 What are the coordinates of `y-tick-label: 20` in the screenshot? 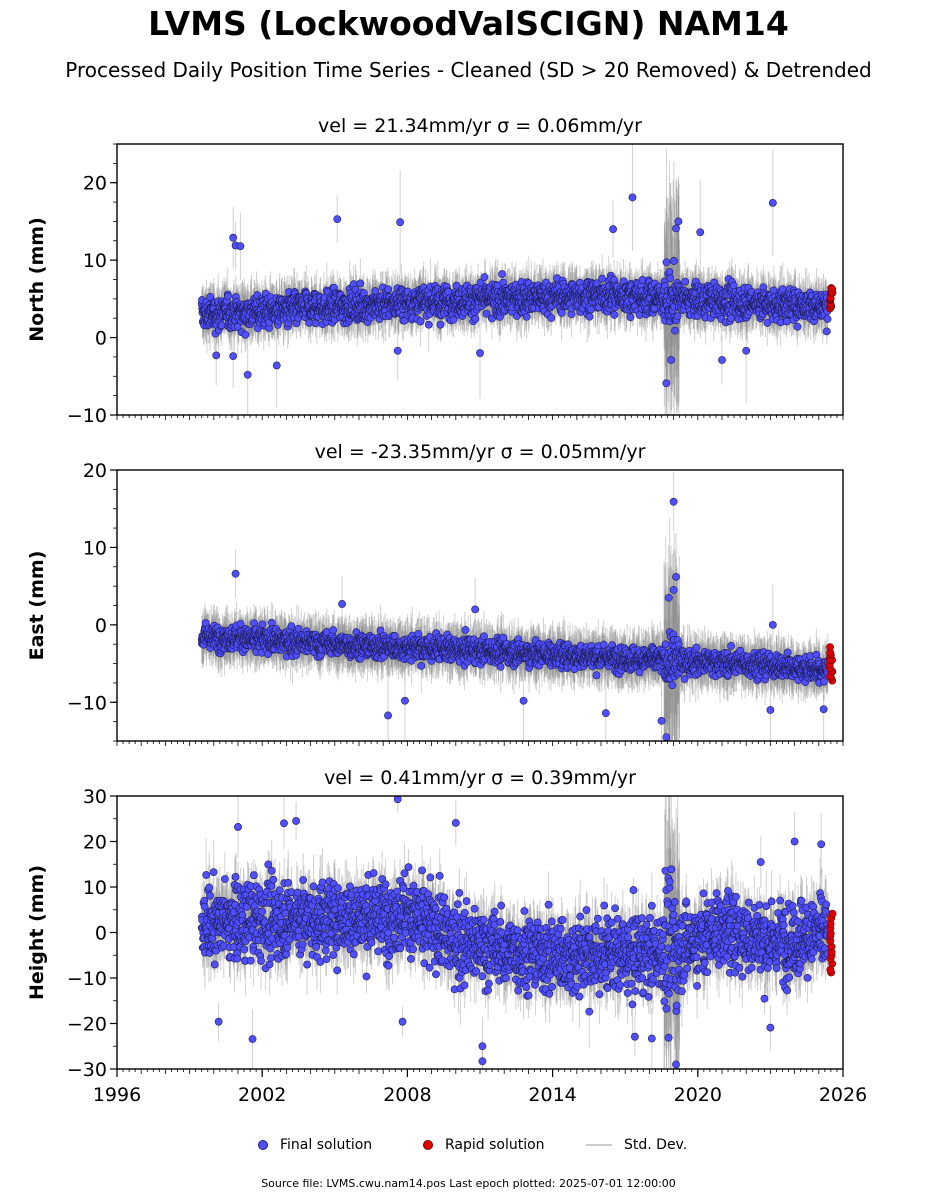 It's located at (95, 184).